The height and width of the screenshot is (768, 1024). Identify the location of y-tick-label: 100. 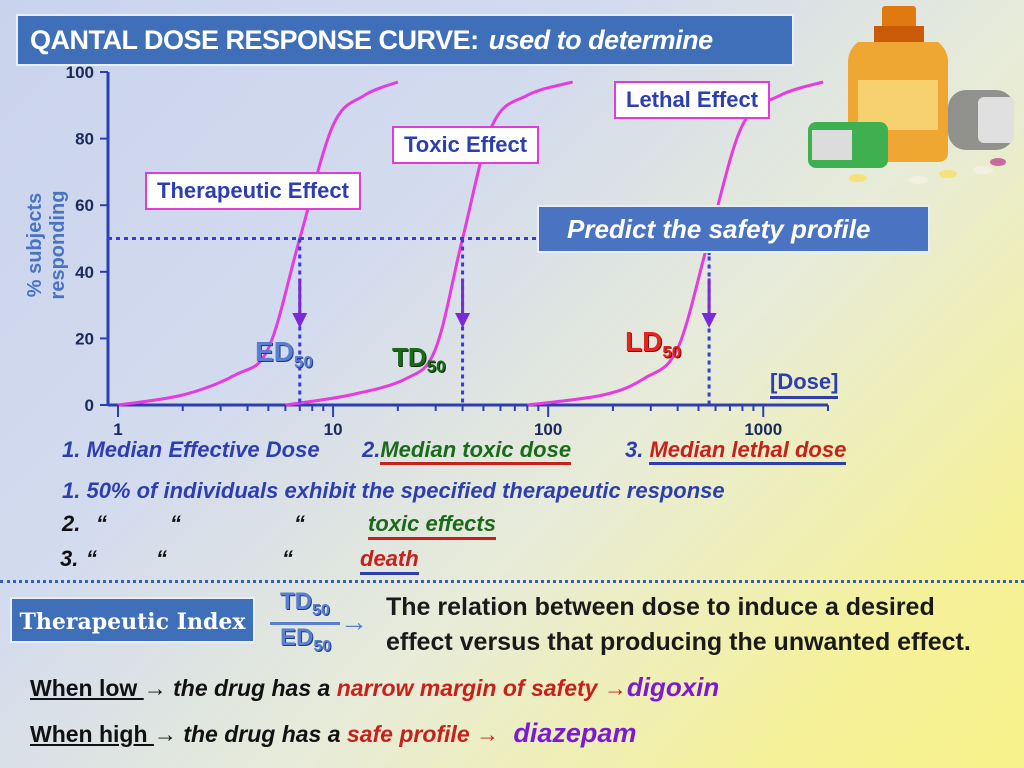
(80, 72).